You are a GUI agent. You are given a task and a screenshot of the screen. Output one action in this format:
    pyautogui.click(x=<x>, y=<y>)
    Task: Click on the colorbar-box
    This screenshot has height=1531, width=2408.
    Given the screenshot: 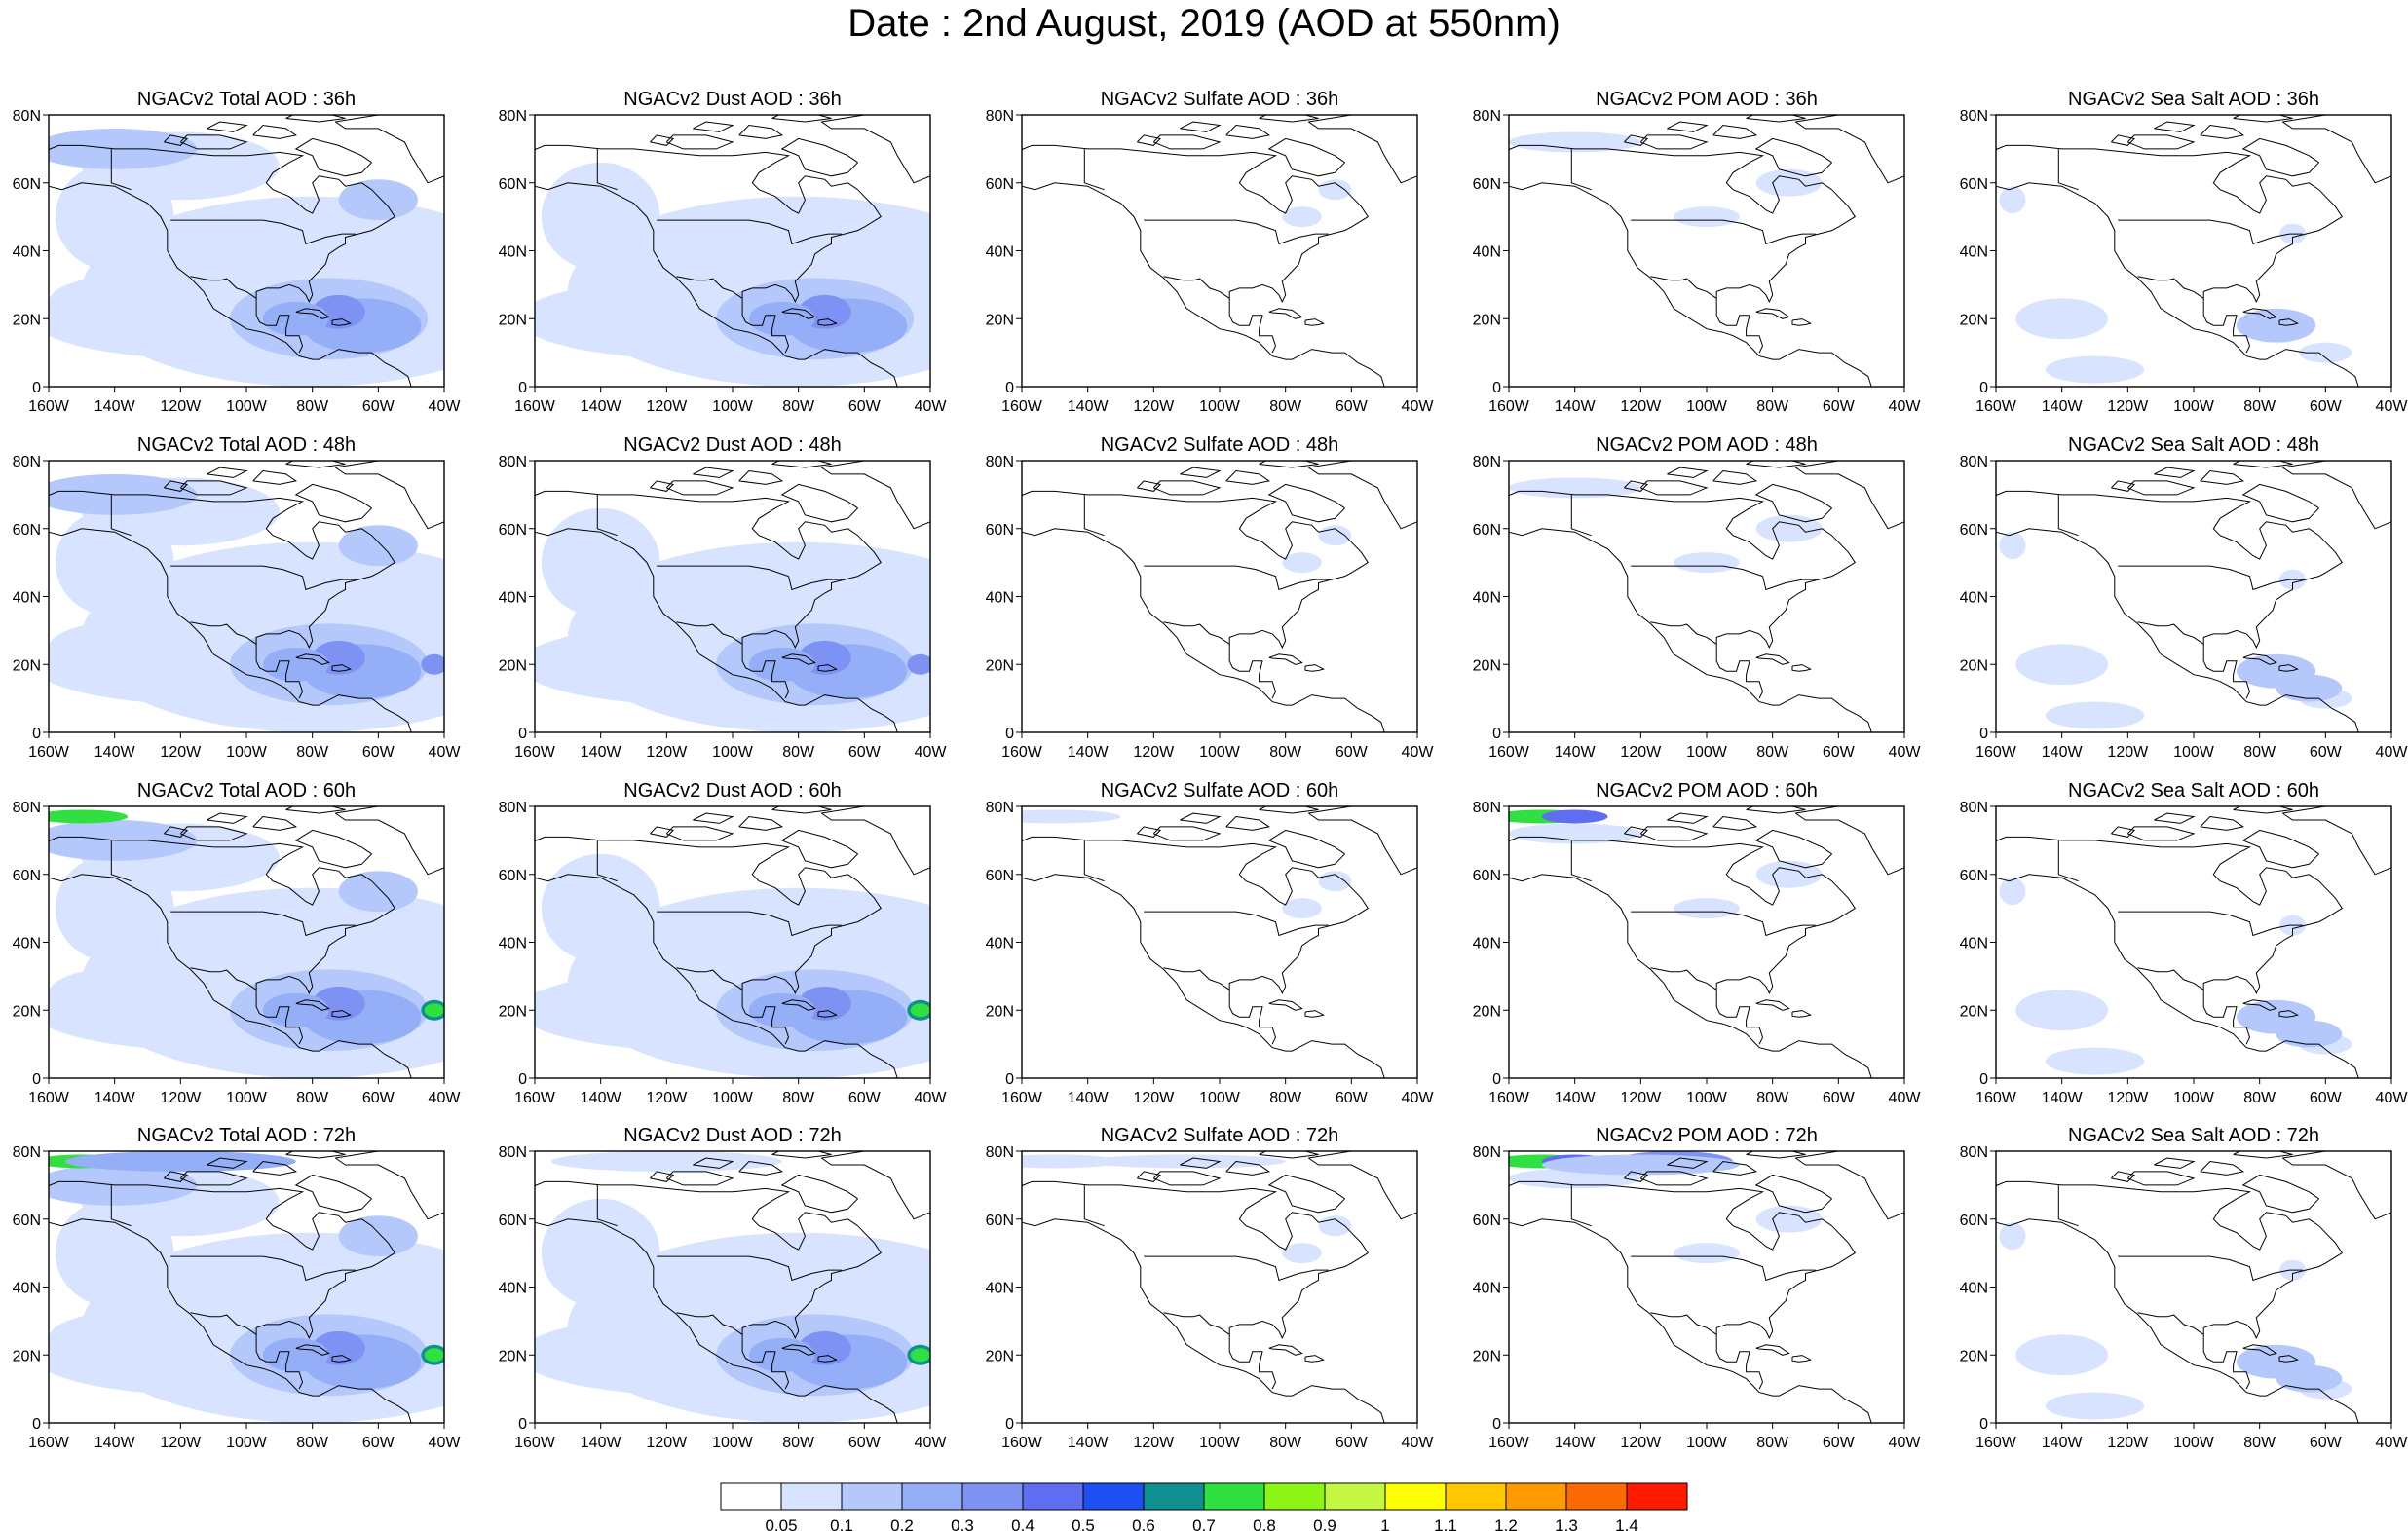 What is the action you would take?
    pyautogui.click(x=811, y=1496)
    